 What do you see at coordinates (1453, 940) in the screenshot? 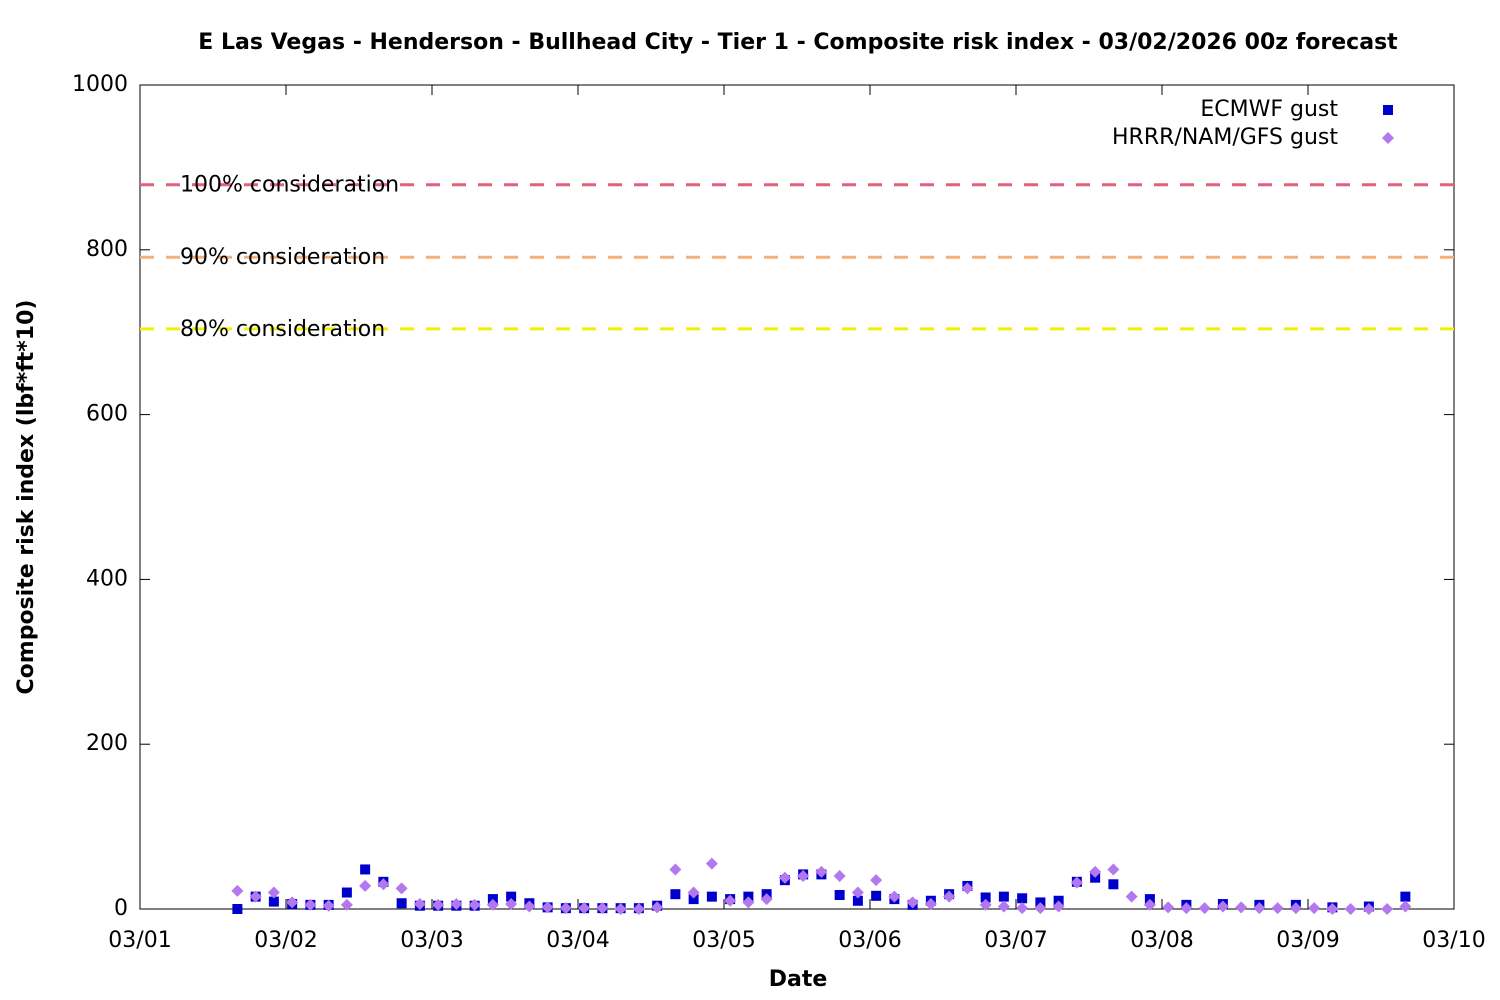
I see `x-tick-label: 03/10` at bounding box center [1453, 940].